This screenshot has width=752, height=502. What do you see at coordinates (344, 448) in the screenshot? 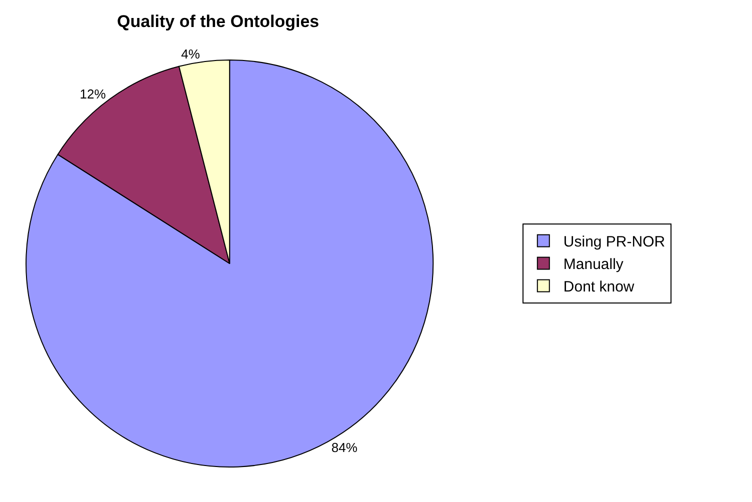
I see `data-label: 84%` at bounding box center [344, 448].